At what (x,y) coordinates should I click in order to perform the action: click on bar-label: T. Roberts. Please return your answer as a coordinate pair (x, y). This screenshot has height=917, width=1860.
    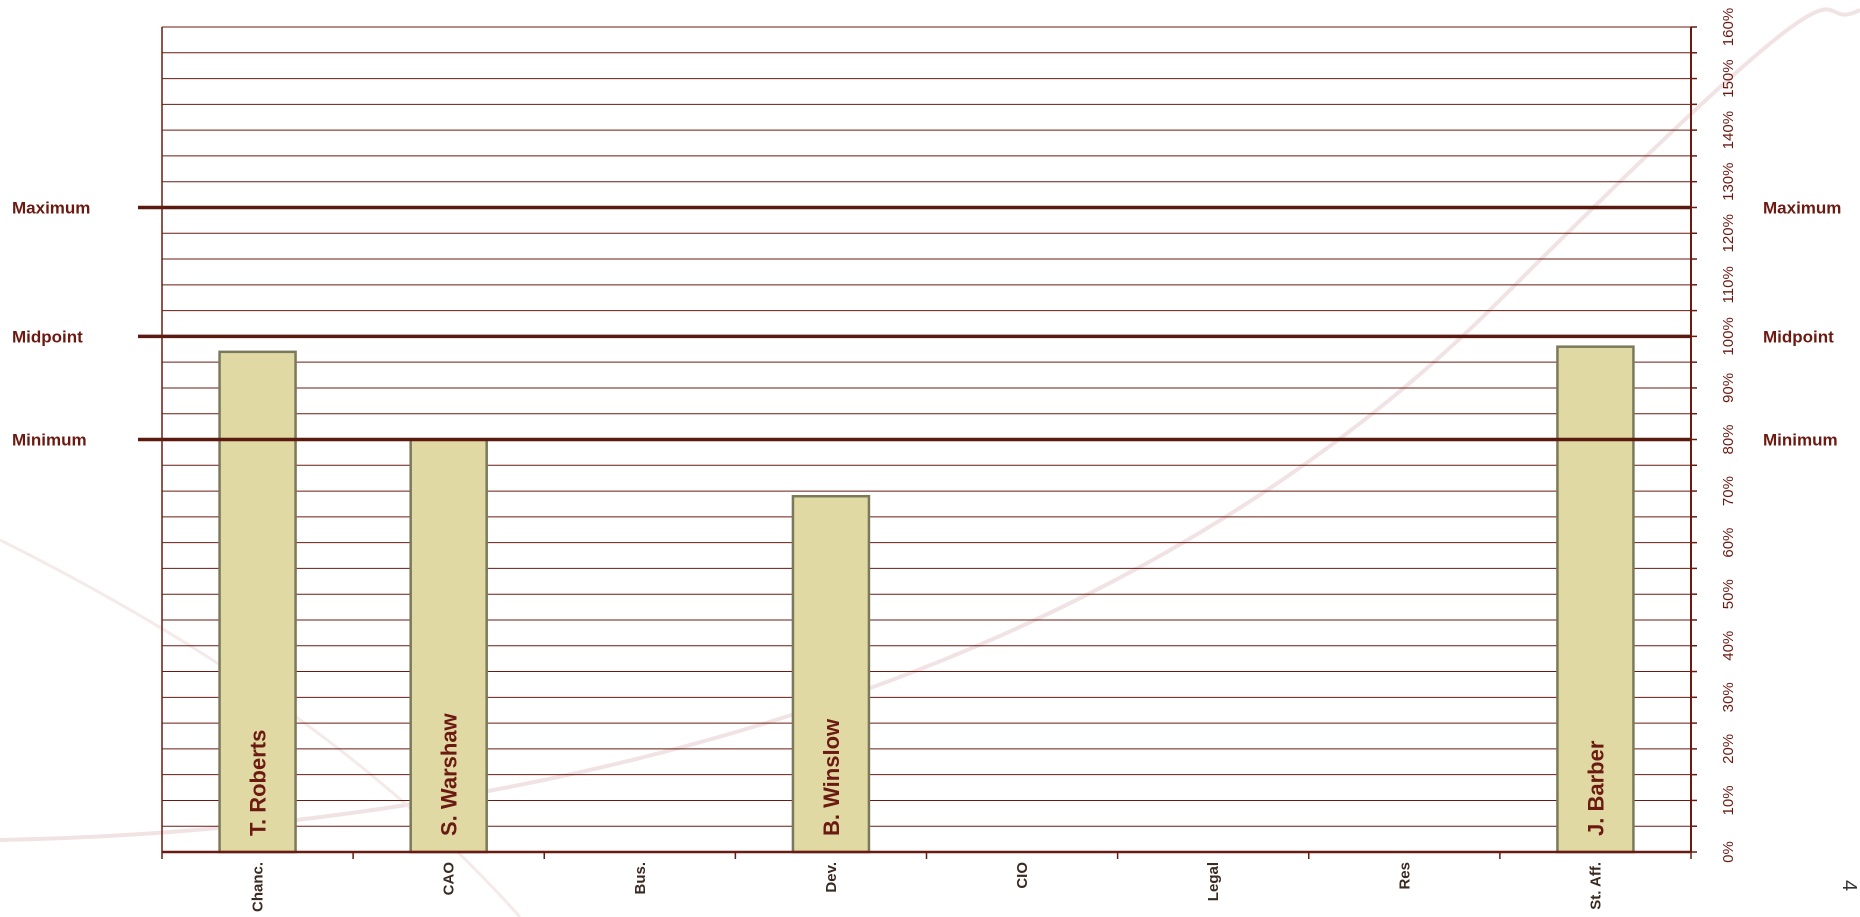
    Looking at the image, I should click on (258, 783).